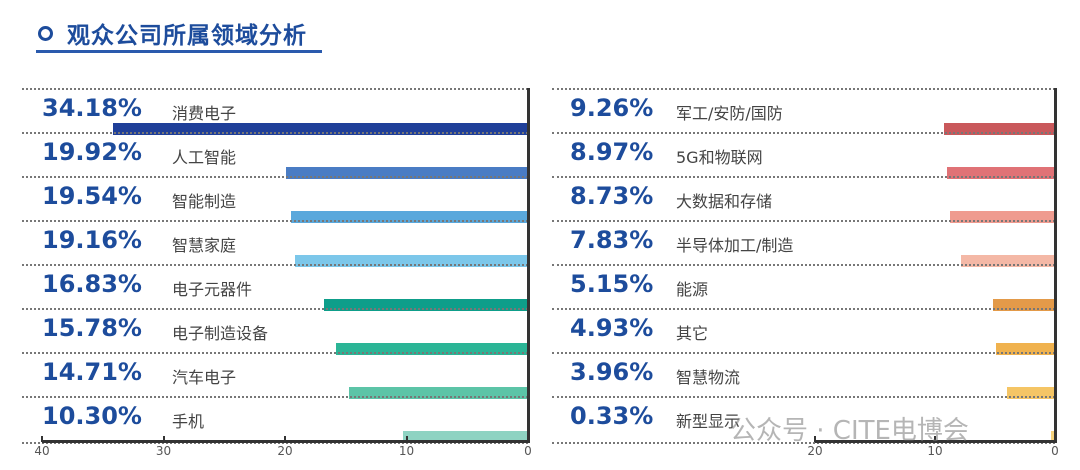 The image size is (1080, 470). Describe the element at coordinates (204, 201) in the screenshot. I see `category-label: 智能制造` at that location.